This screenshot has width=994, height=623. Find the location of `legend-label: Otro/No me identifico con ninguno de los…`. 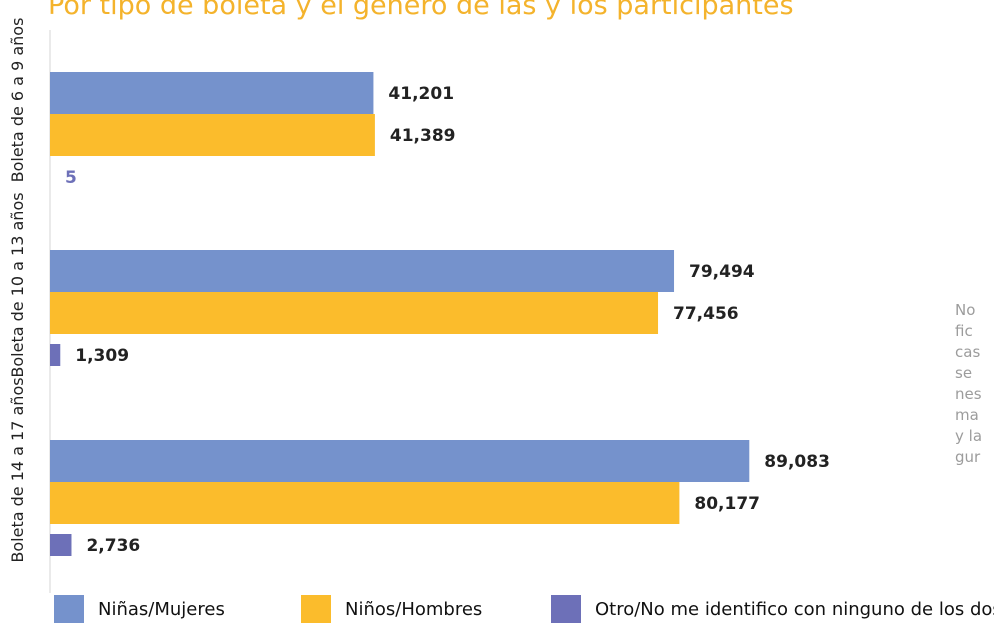

legend-label: Otro/No me identifico con ninguno de los… is located at coordinates (794, 609).